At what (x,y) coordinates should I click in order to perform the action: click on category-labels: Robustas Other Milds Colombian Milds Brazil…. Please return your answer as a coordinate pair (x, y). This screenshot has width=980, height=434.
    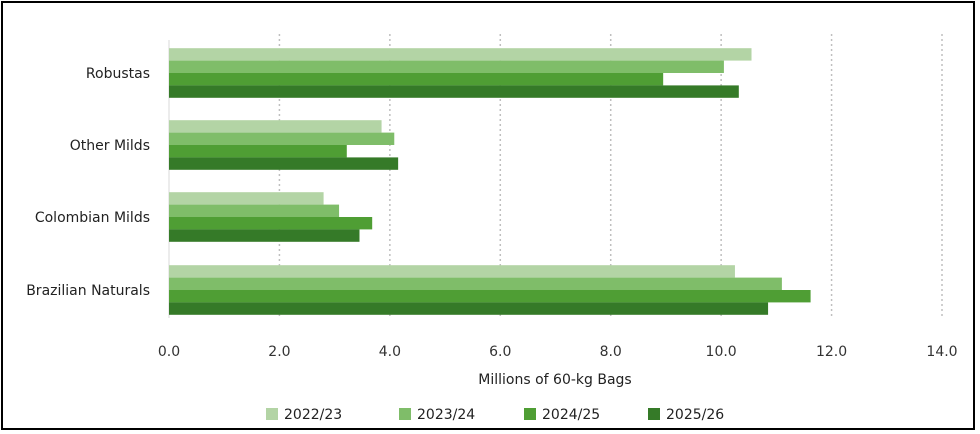
    Looking at the image, I should click on (88, 182).